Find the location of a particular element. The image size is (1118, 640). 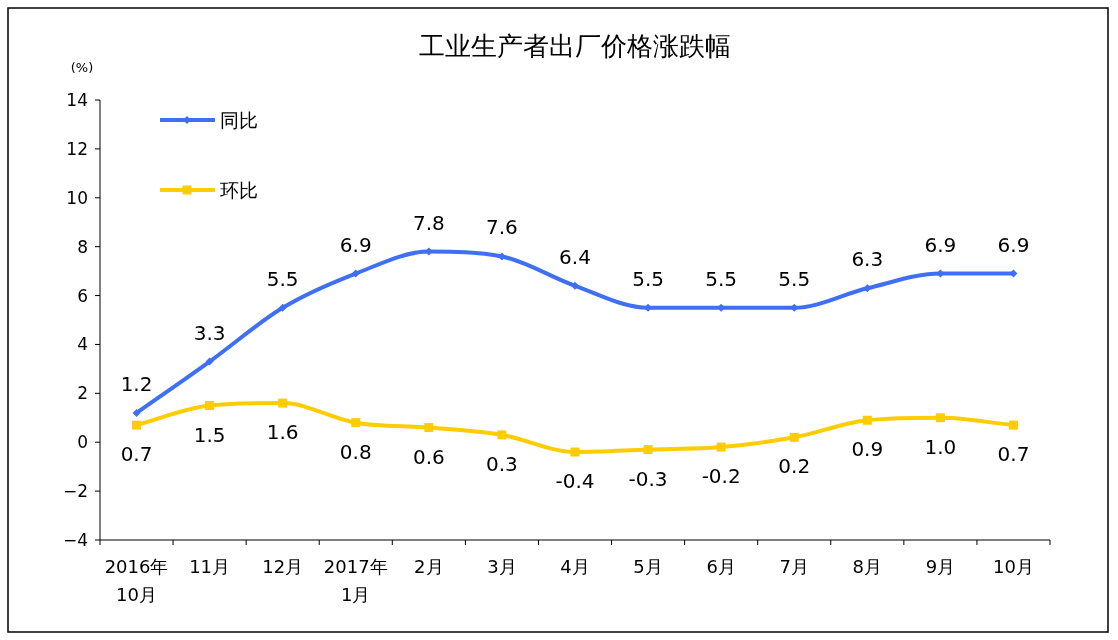

data-label: 7.6 is located at coordinates (502, 227).